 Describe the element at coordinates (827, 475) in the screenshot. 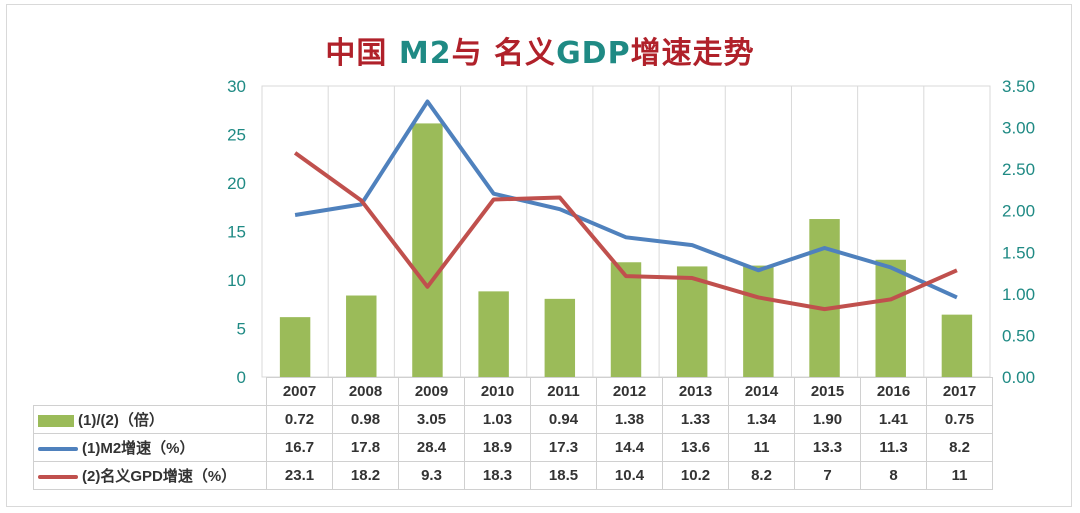

I see `data-value: 7` at that location.